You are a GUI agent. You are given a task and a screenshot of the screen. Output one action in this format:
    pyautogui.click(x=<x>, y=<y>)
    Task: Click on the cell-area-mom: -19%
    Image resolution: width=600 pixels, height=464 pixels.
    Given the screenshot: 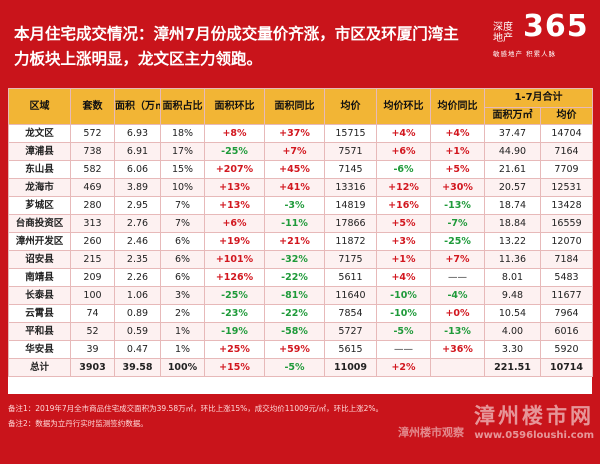 What is the action you would take?
    pyautogui.click(x=234, y=331)
    